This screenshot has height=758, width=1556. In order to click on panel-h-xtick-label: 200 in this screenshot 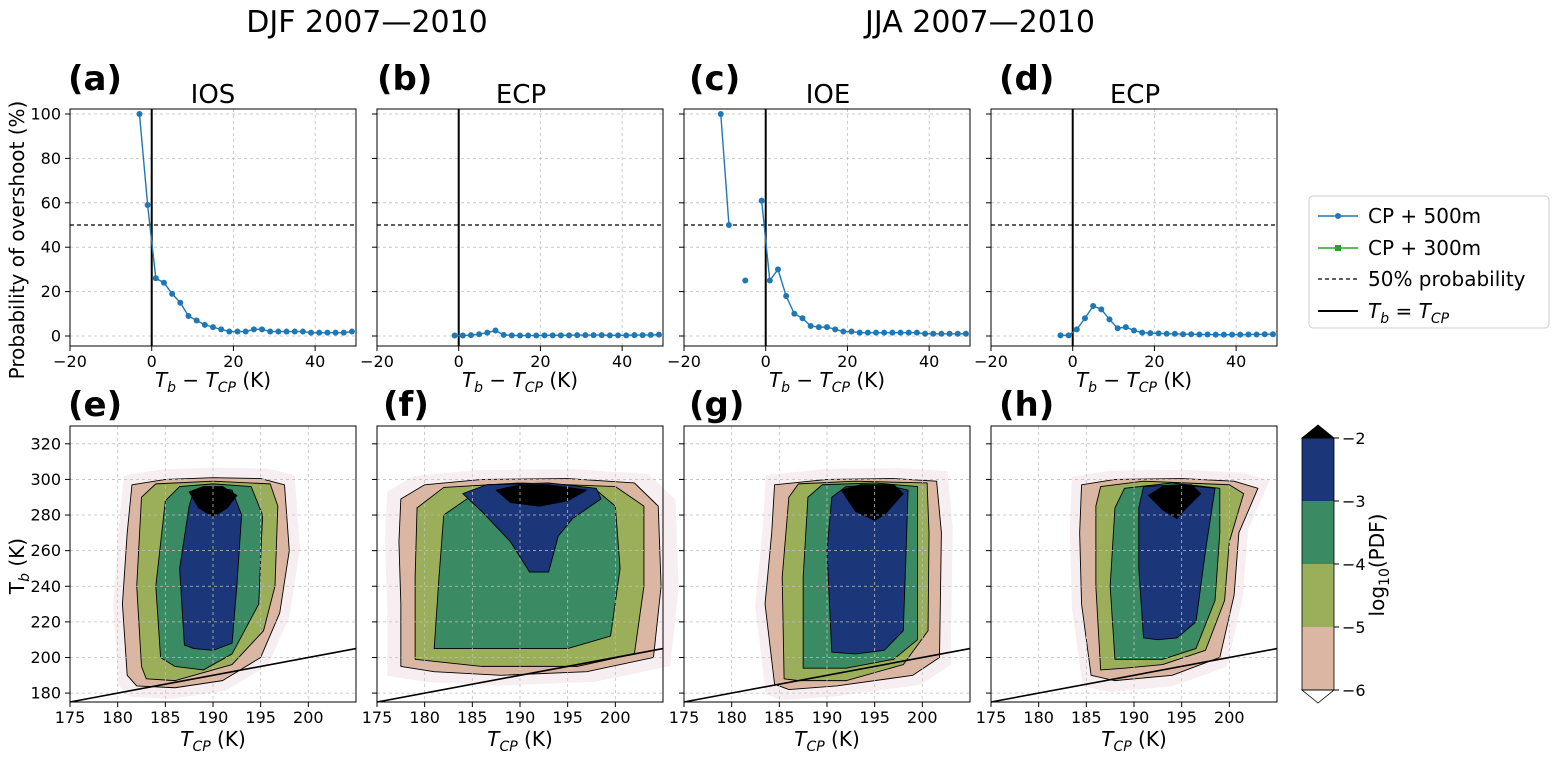, I will do `click(1229, 717)`.